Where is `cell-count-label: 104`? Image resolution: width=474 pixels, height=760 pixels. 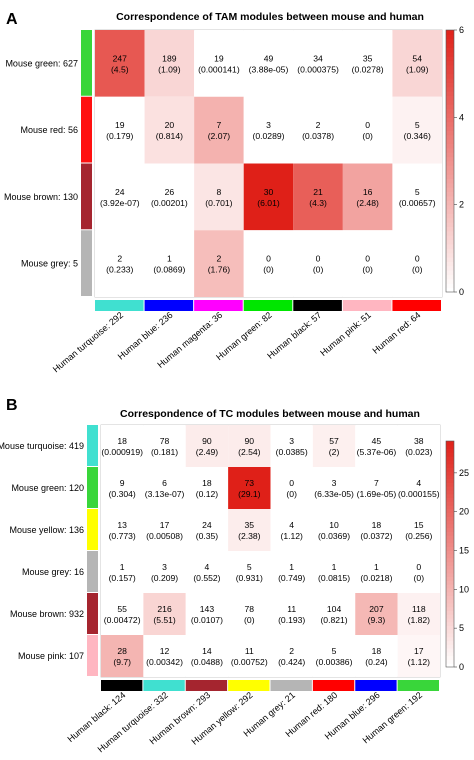 cell-count-label: 104 is located at coordinates (334, 609).